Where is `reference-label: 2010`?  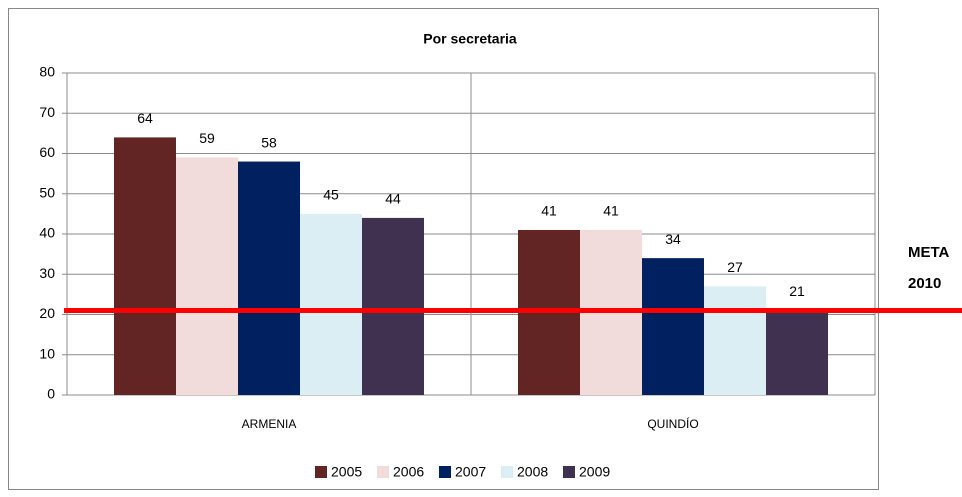 reference-label: 2010 is located at coordinates (924, 283).